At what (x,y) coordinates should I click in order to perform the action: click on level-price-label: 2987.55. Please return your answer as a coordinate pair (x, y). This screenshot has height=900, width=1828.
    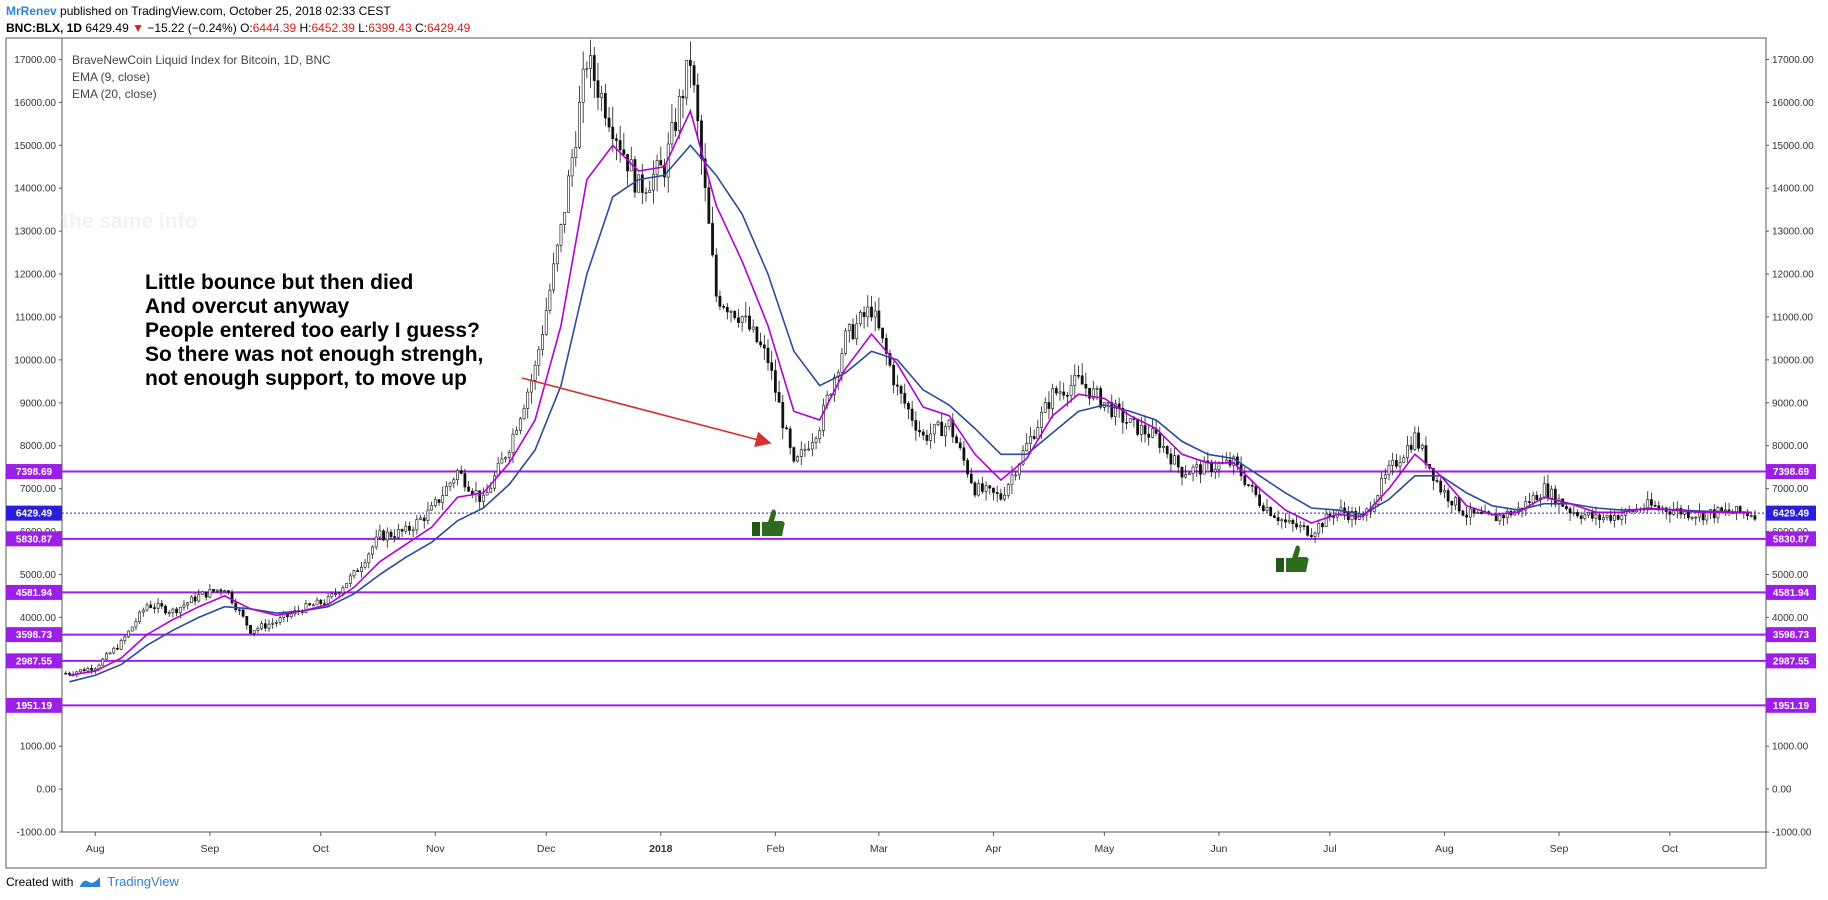
    Looking at the image, I should click on (1791, 661).